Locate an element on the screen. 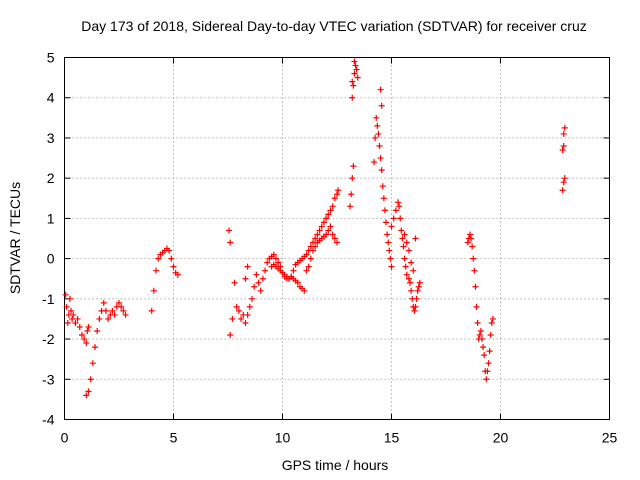 This screenshot has height=480, width=640. y-tick-label: 1 is located at coordinates (51, 218).